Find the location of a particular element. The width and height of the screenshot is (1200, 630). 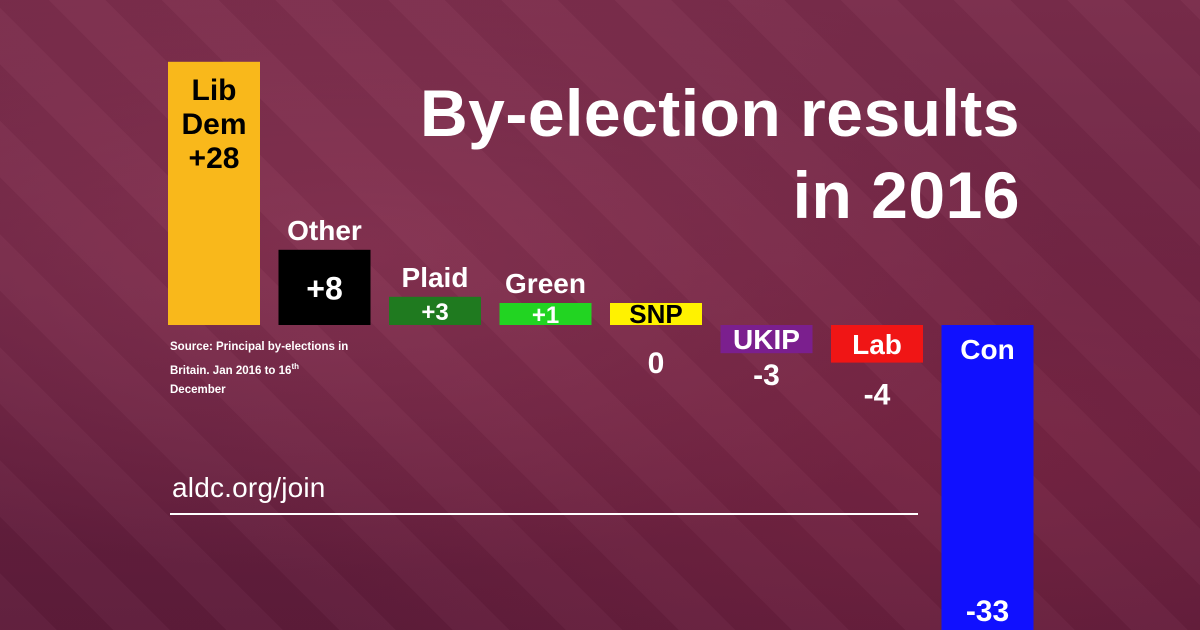

source-line-2: Britain. Jan 2016 to 16 is located at coordinates (231, 370).